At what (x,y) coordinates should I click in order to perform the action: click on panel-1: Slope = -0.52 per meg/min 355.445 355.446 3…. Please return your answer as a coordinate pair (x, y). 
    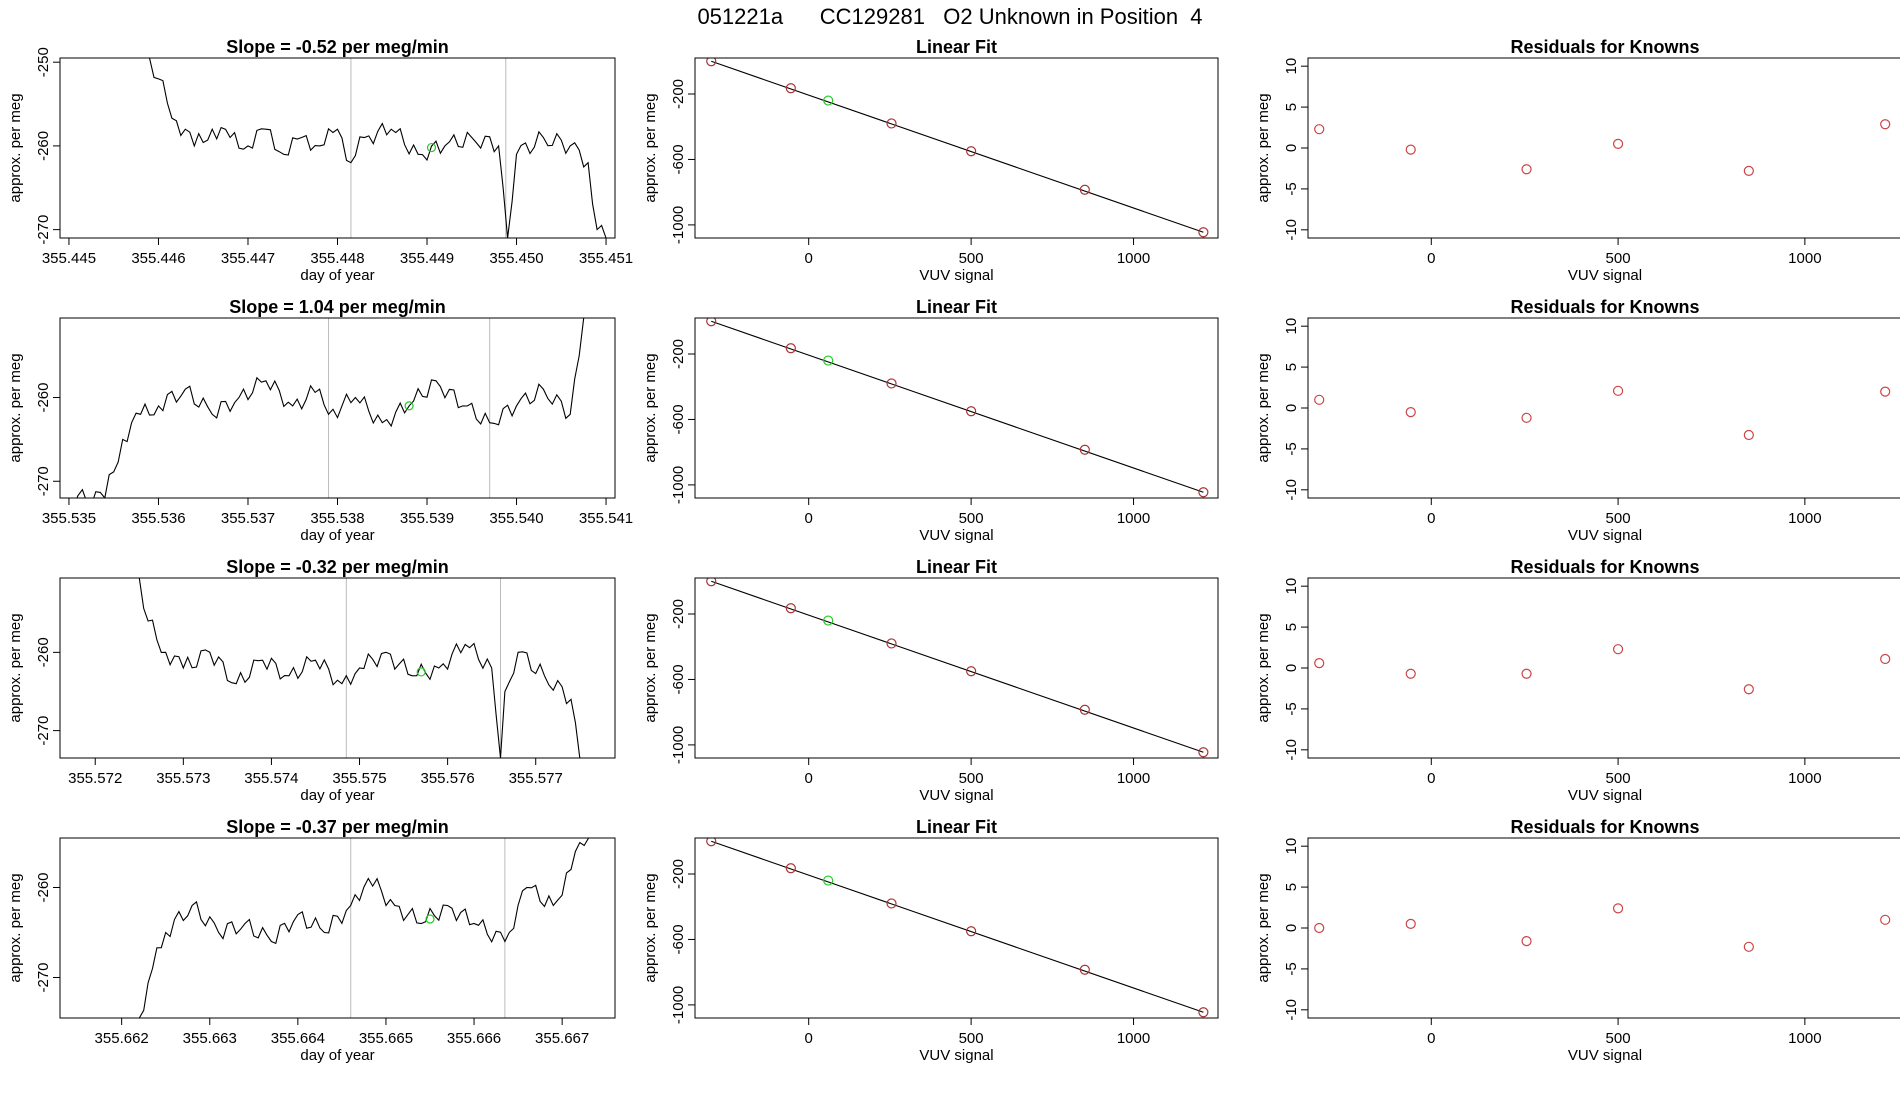
    Looking at the image, I should click on (320, 160).